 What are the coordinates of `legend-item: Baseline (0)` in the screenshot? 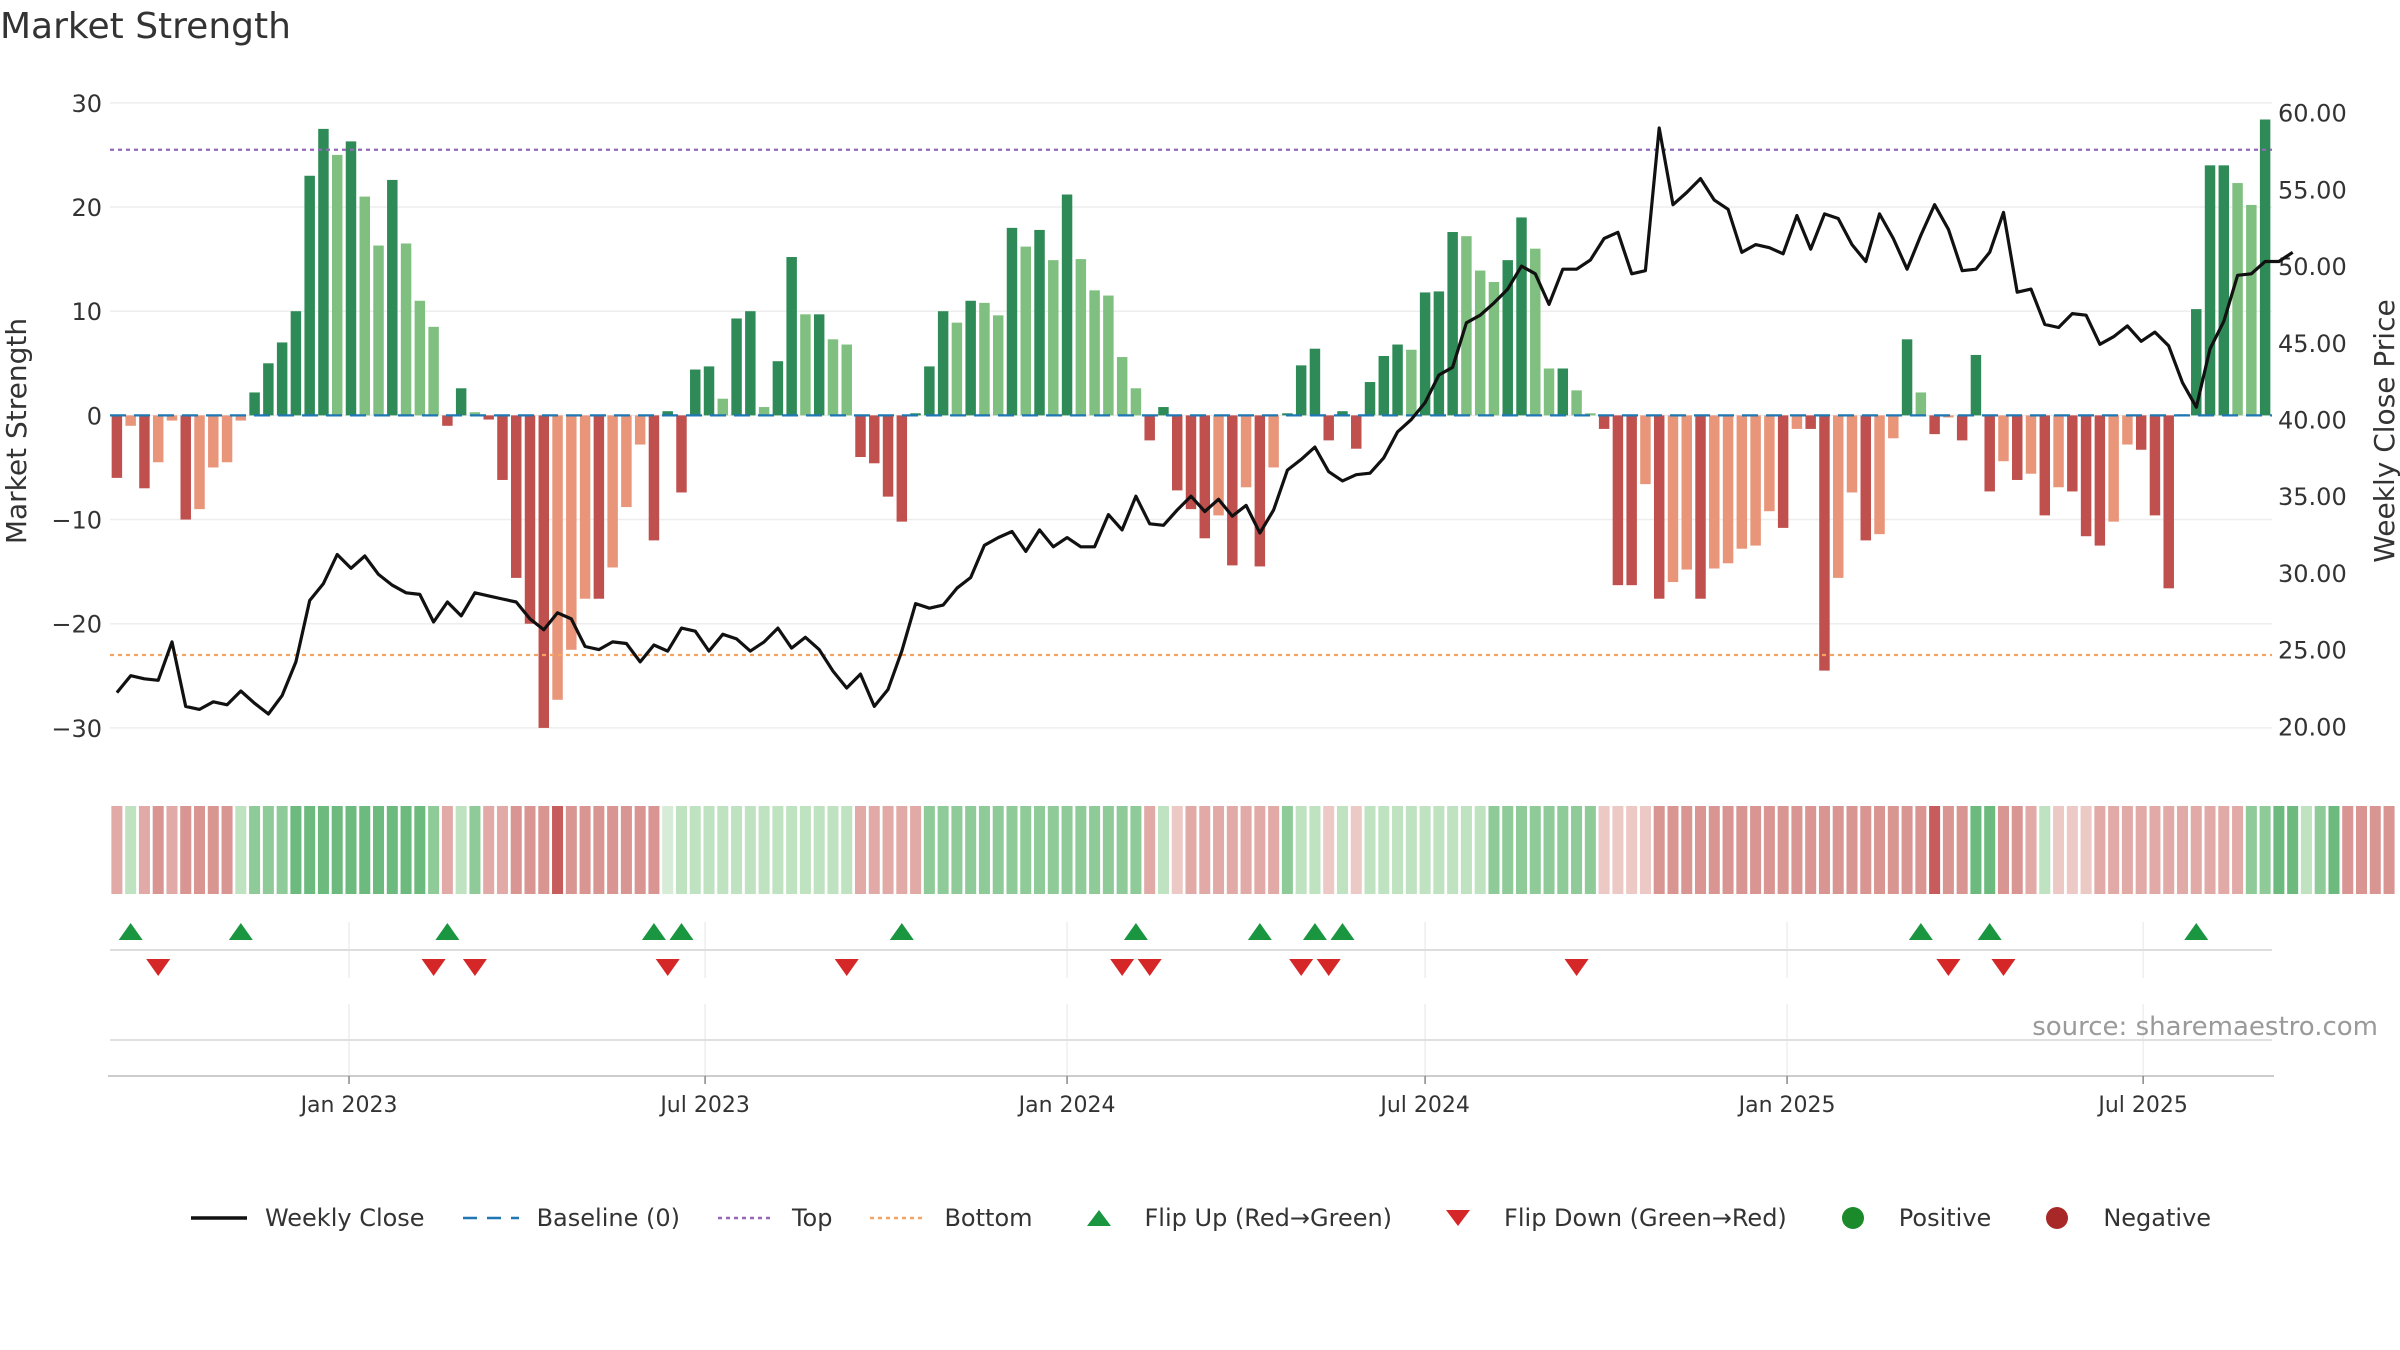 It's located at (570, 1218).